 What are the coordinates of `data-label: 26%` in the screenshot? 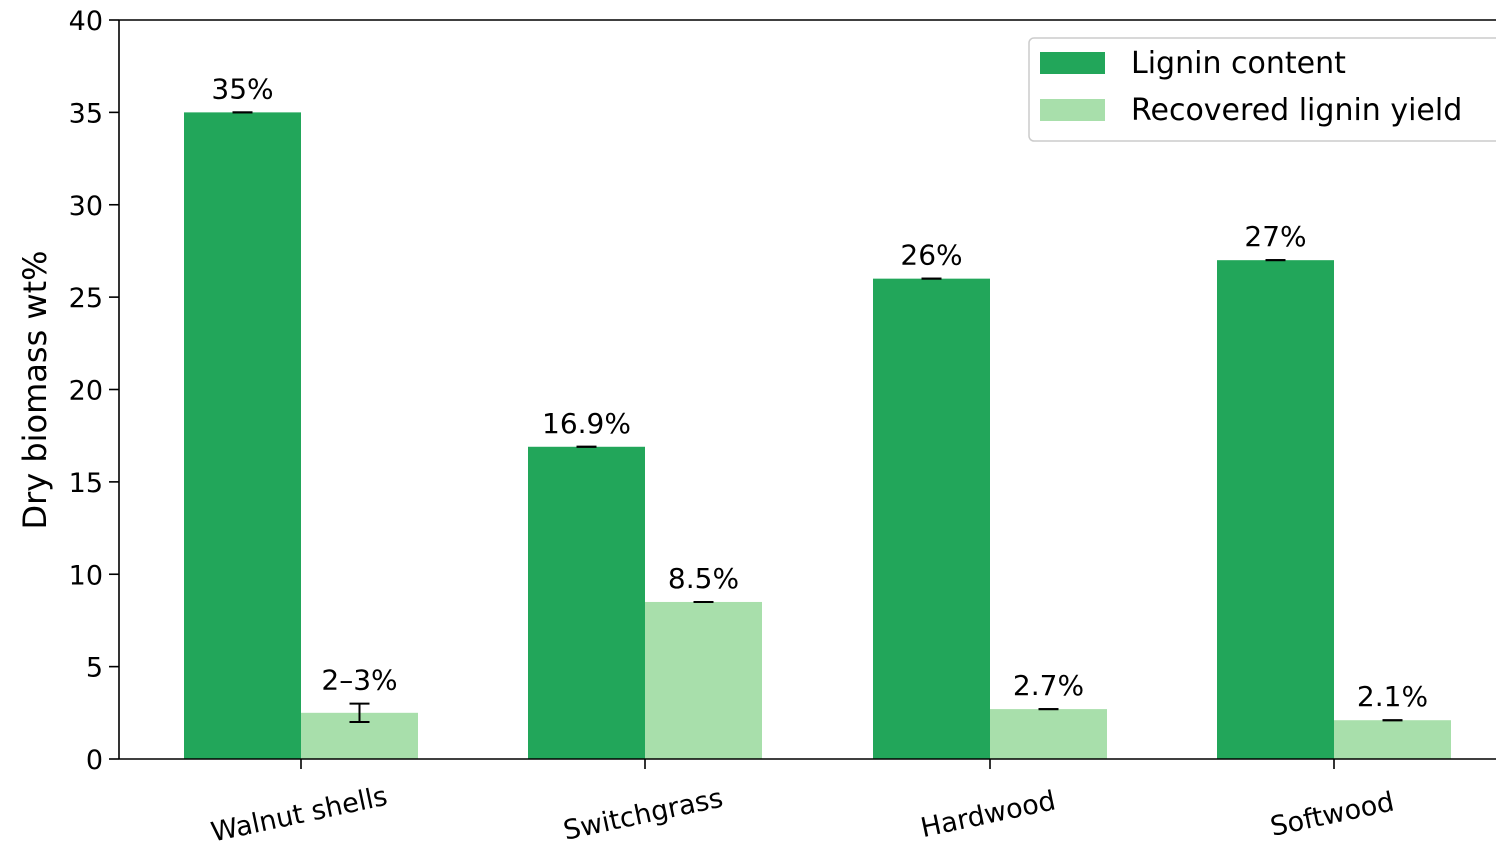 It's located at (931, 255).